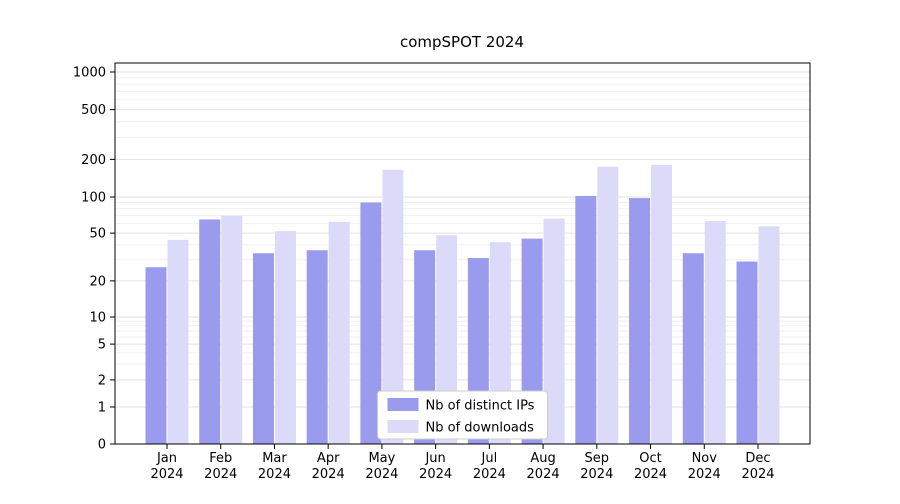 The width and height of the screenshot is (900, 504). Describe the element at coordinates (166, 466) in the screenshot. I see `x-tick-label: Jan 2024` at that location.